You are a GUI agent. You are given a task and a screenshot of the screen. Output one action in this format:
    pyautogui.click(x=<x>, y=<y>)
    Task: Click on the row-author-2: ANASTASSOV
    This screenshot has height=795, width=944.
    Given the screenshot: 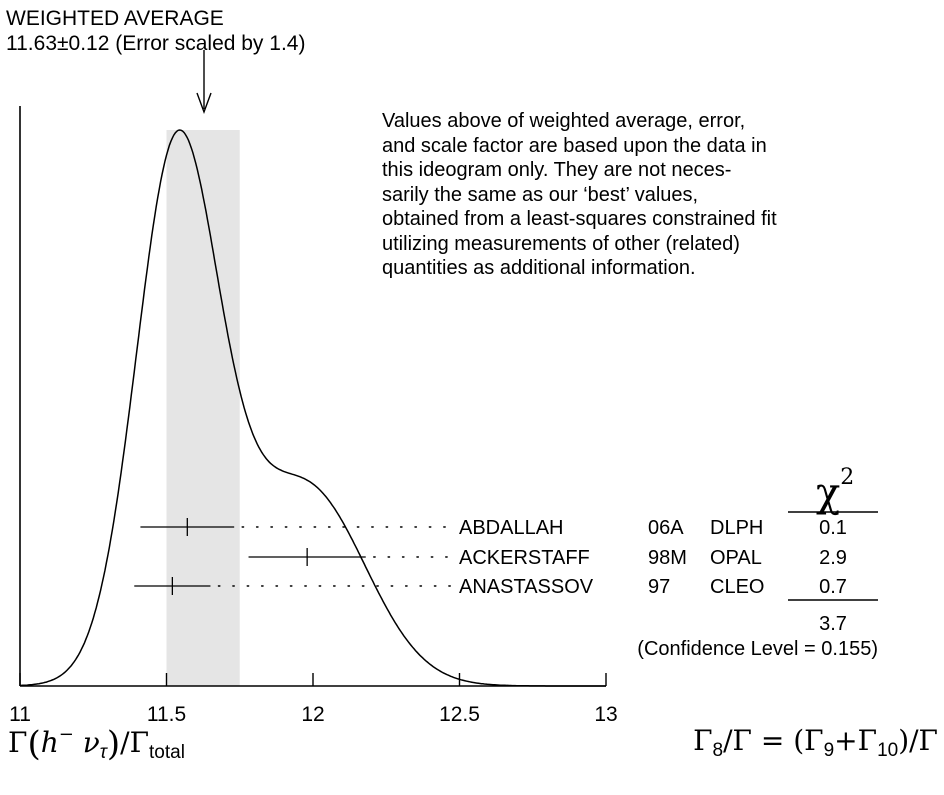 What is the action you would take?
    pyautogui.click(x=526, y=587)
    